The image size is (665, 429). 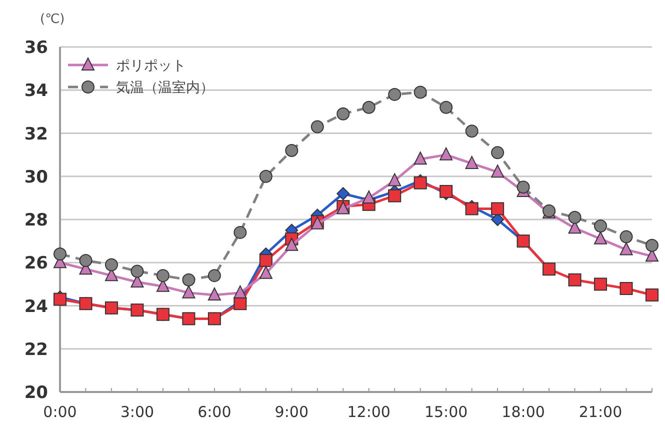 What do you see at coordinates (151, 66) in the screenshot?
I see `legend-label: ポリポット` at bounding box center [151, 66].